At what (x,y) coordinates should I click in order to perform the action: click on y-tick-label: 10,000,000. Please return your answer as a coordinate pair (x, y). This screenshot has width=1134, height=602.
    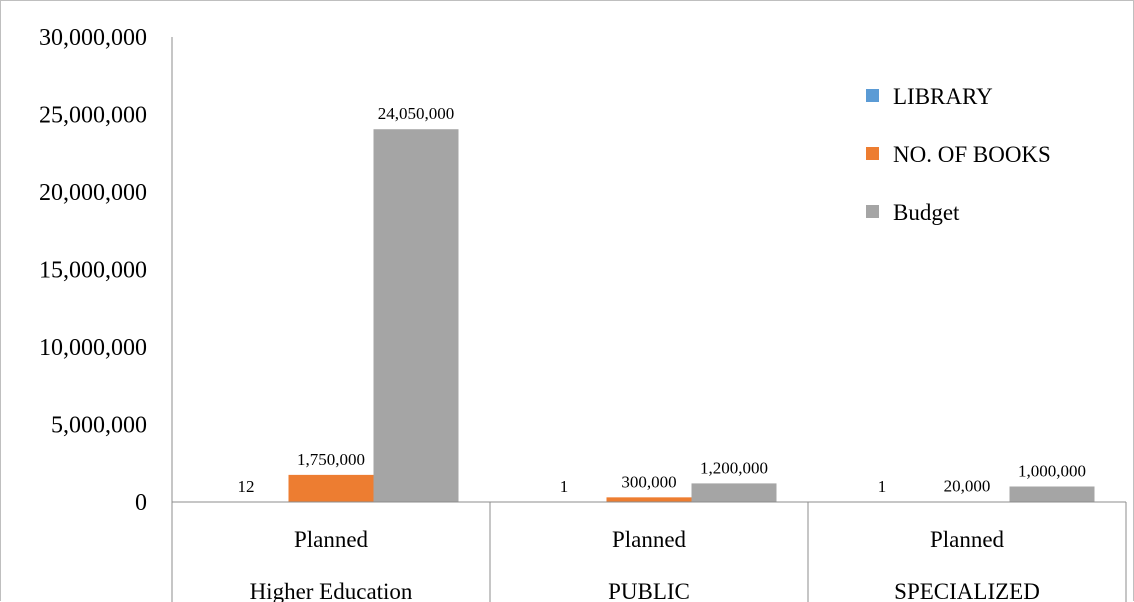
    Looking at the image, I should click on (93, 348).